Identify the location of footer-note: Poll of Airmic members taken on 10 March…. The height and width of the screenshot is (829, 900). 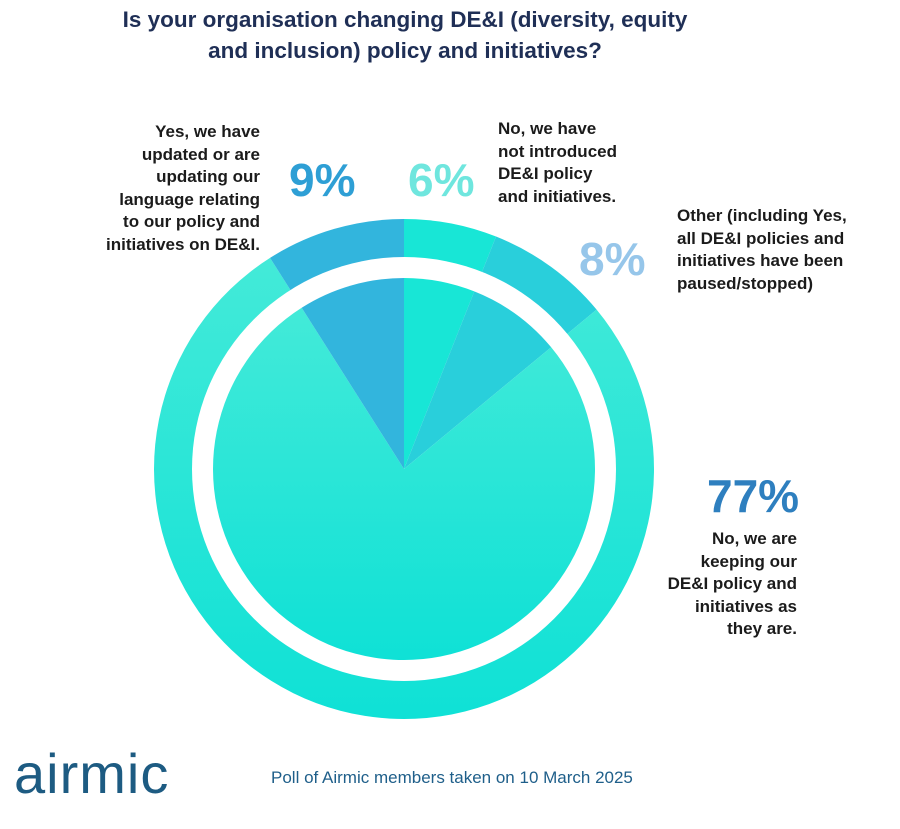
(452, 777).